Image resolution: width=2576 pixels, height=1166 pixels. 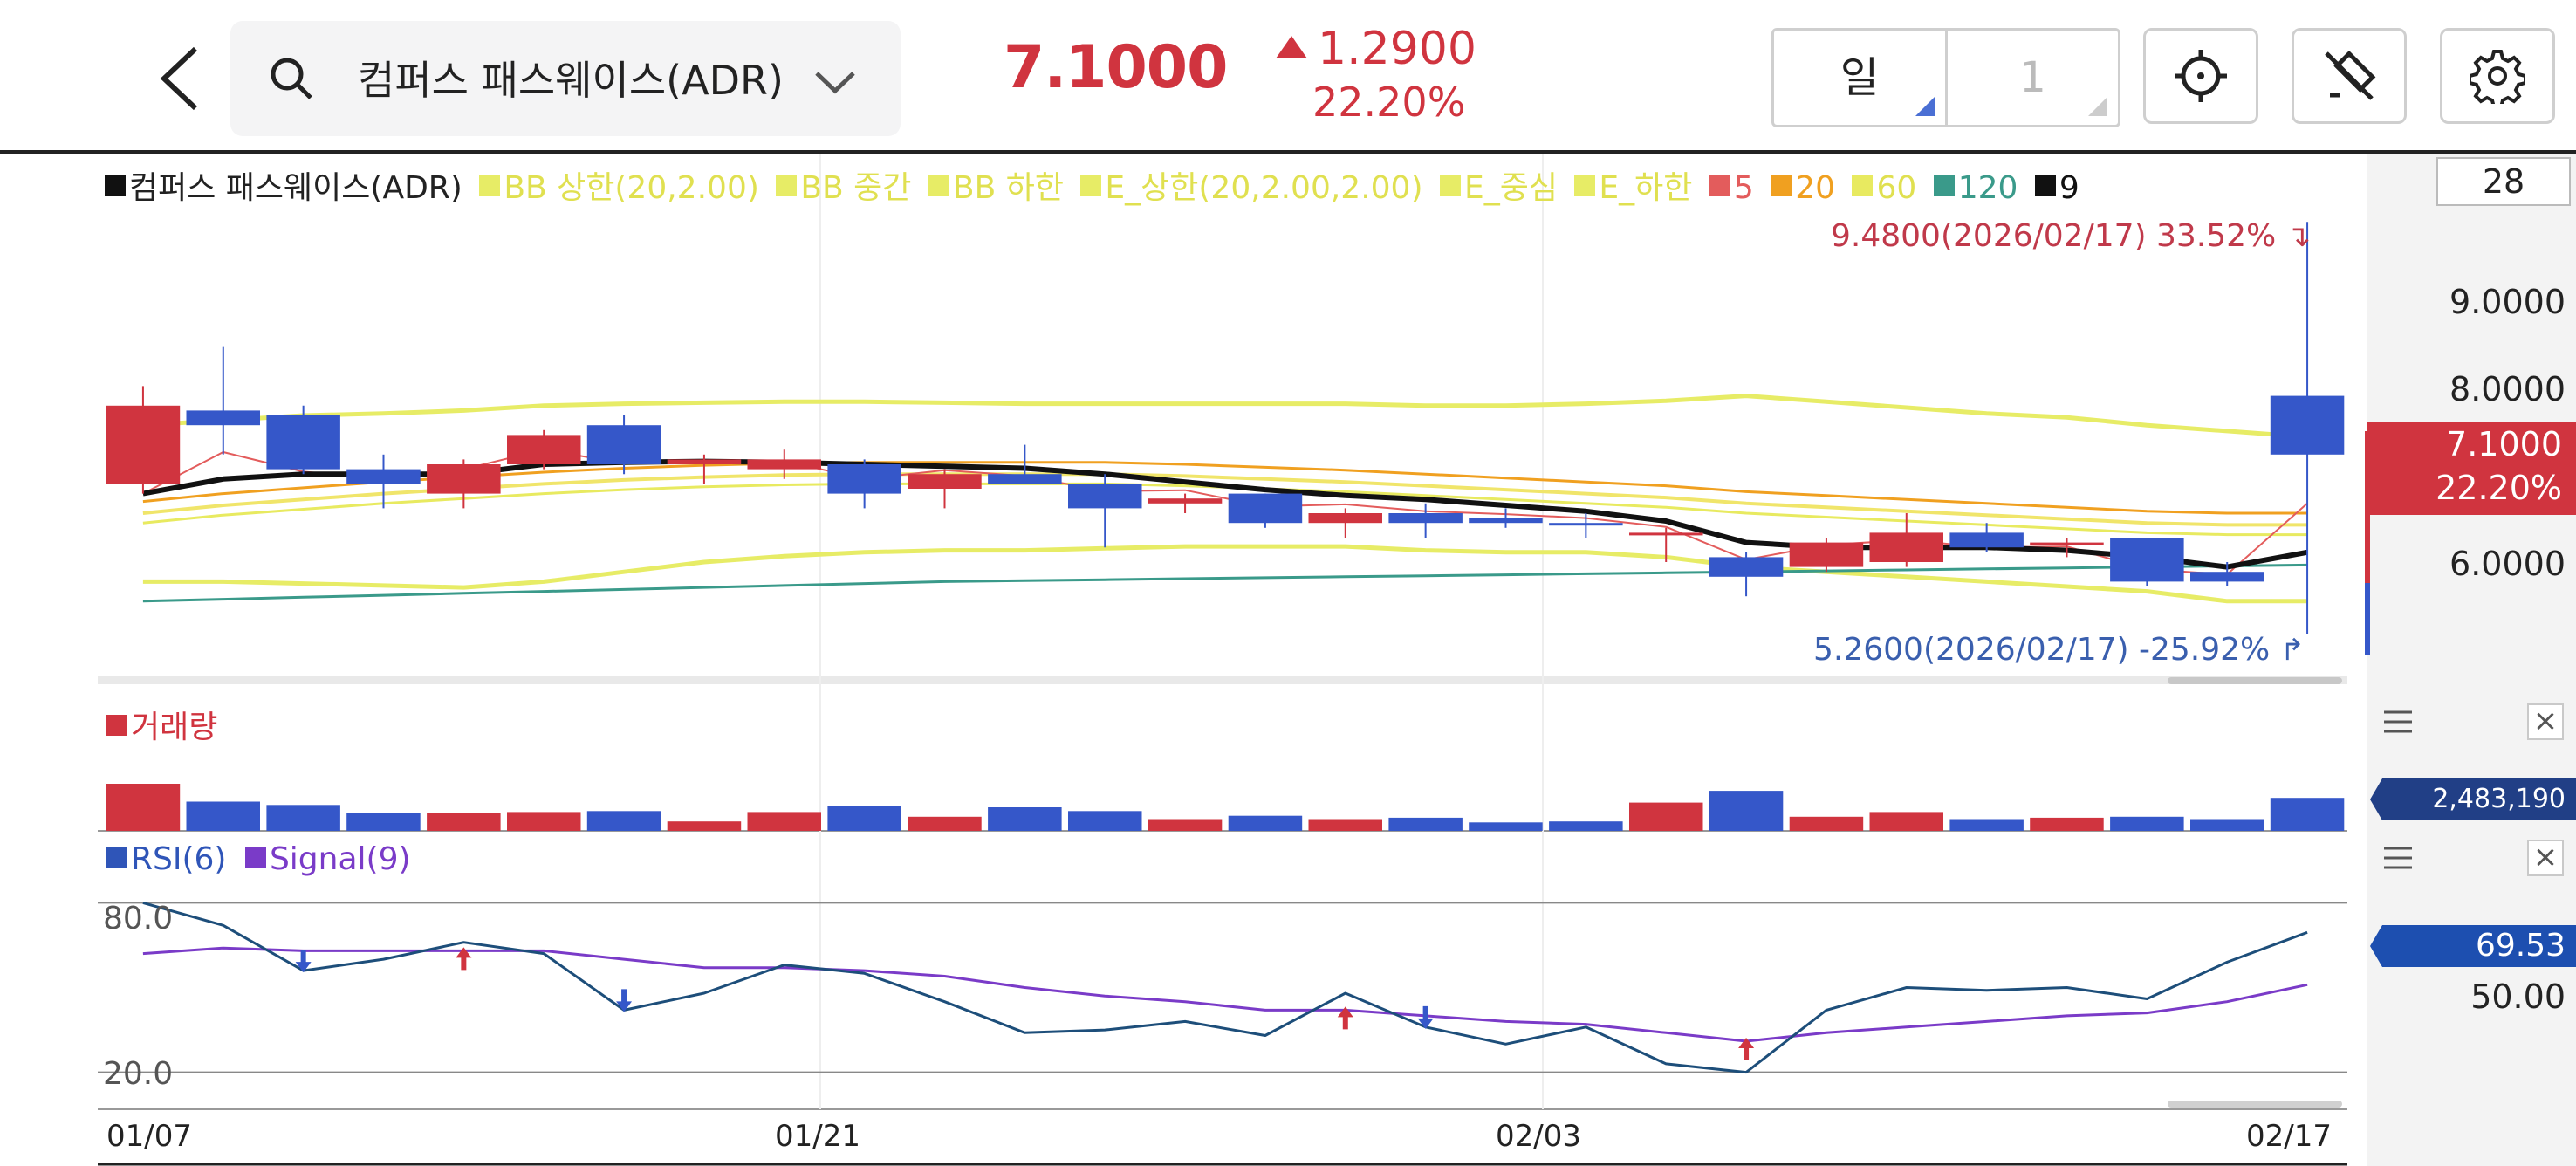 I want to click on ma9-line, so click(x=1225, y=514).